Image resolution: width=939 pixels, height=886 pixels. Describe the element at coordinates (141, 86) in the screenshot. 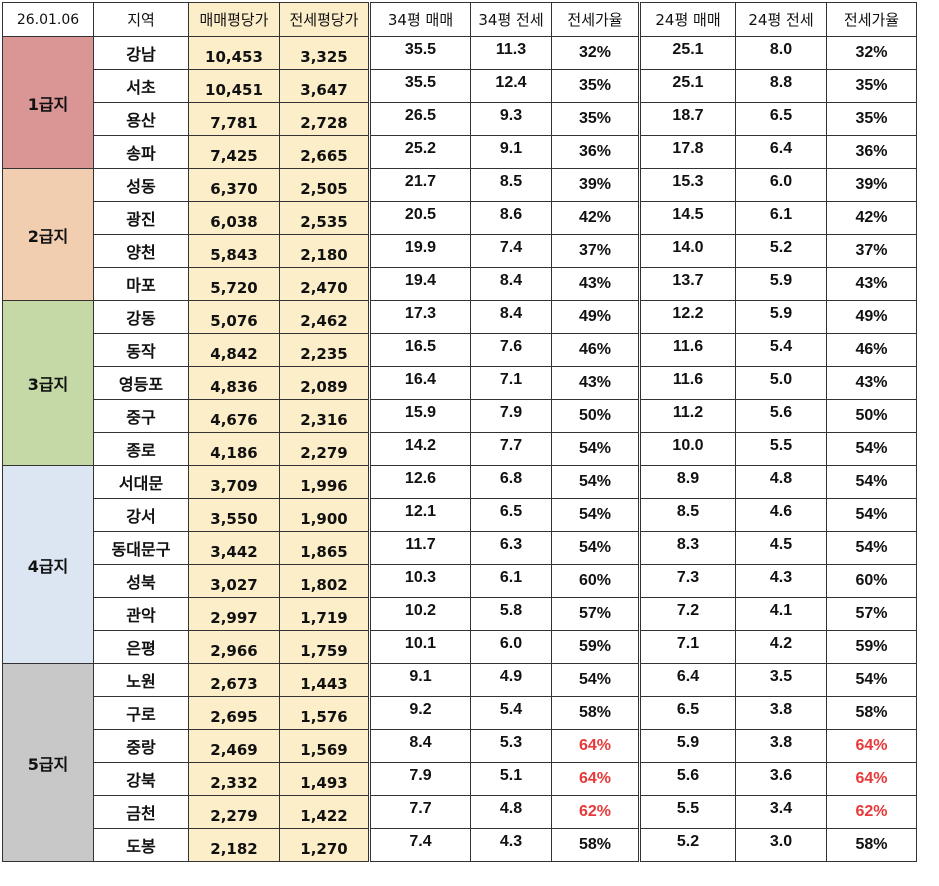

I see `region-cell: 서초` at that location.